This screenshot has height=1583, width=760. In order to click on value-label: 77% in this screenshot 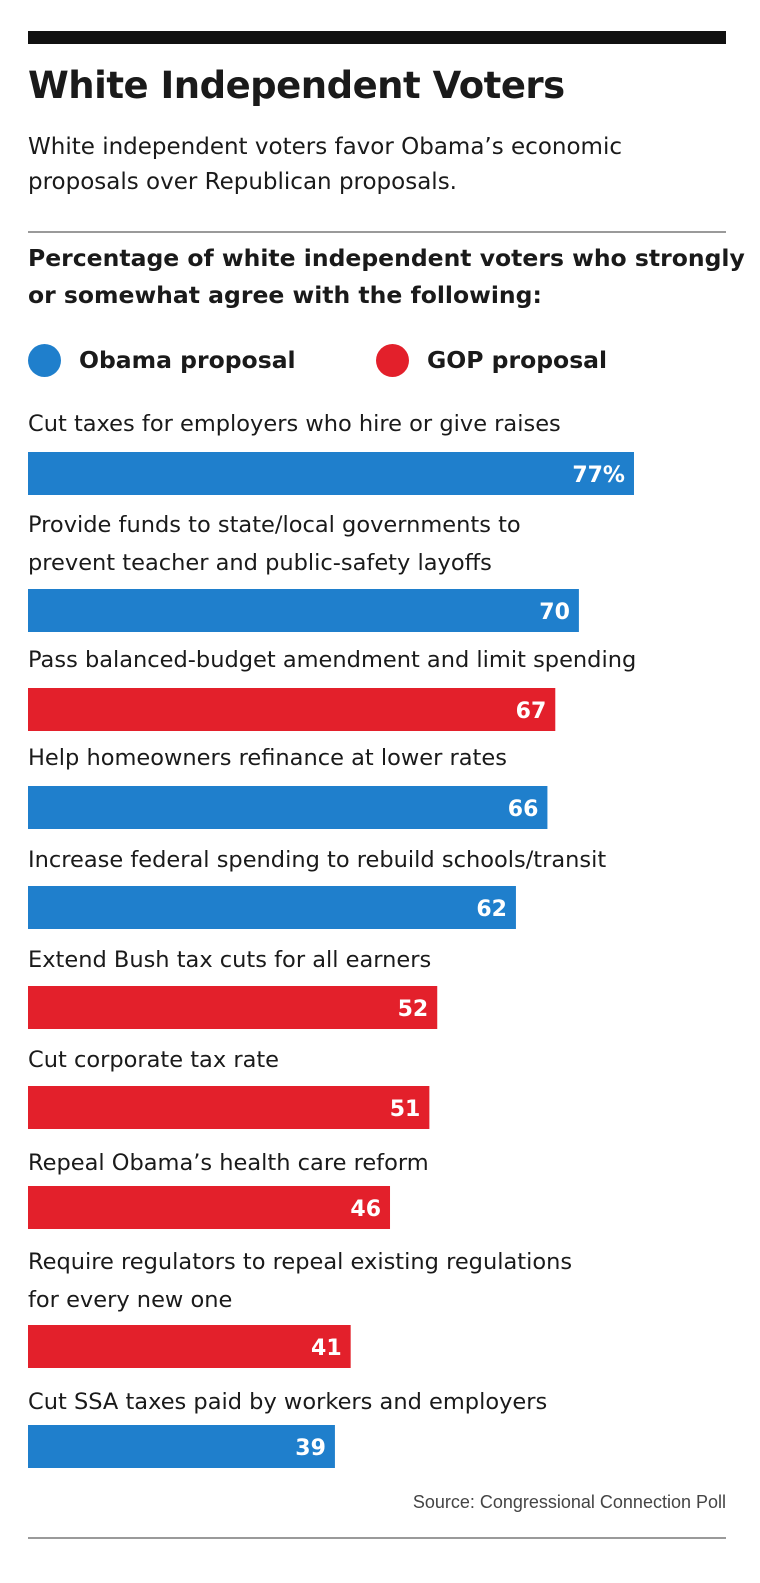, I will do `click(598, 475)`.